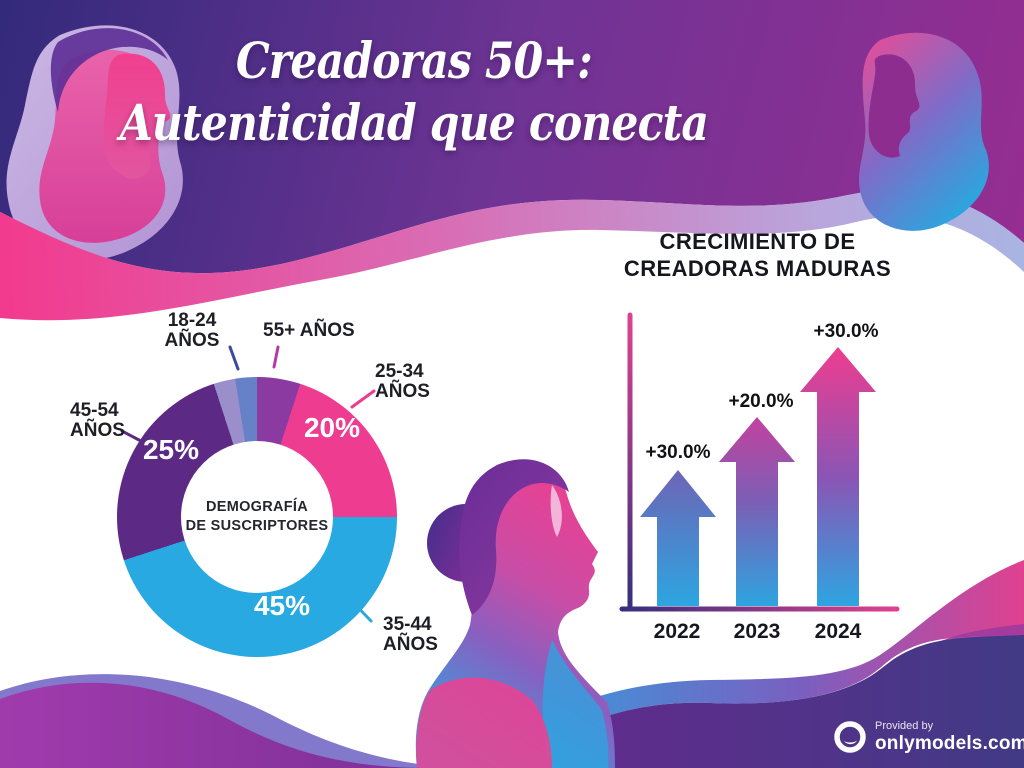 Image resolution: width=1024 pixels, height=768 pixels. I want to click on center-woman-illustration, so click(515, 613).